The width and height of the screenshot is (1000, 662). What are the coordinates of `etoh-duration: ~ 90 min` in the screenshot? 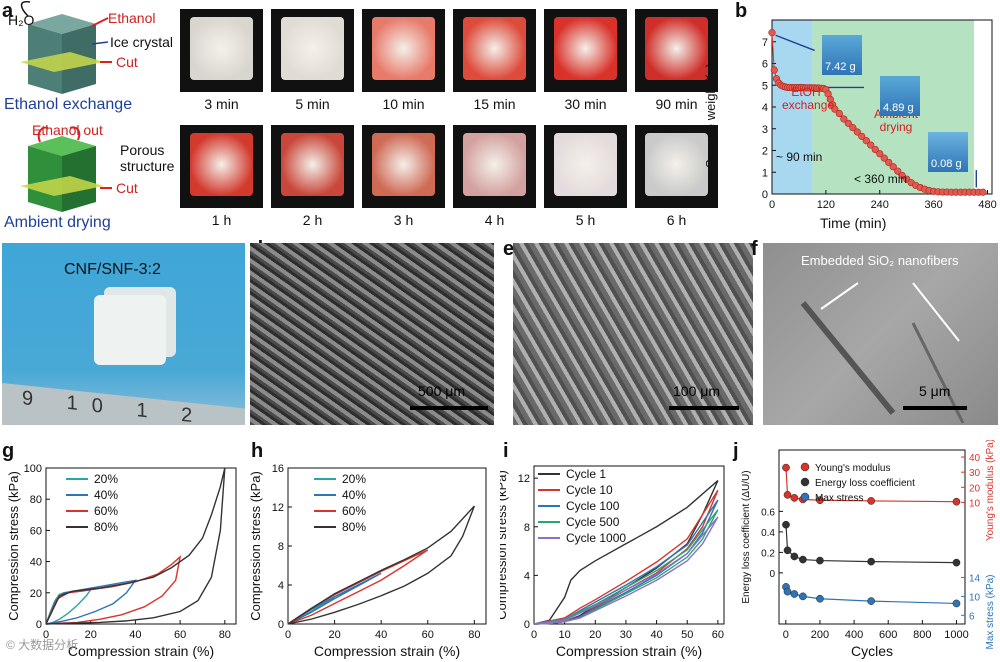 It's located at (799, 157).